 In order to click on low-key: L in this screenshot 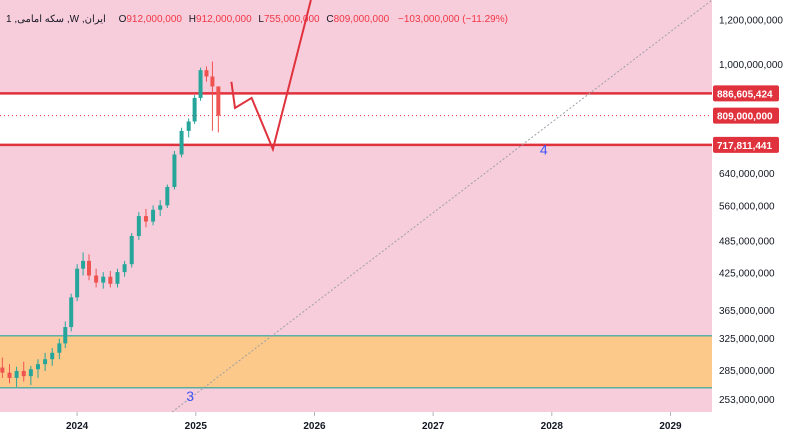, I will do `click(261, 19)`.